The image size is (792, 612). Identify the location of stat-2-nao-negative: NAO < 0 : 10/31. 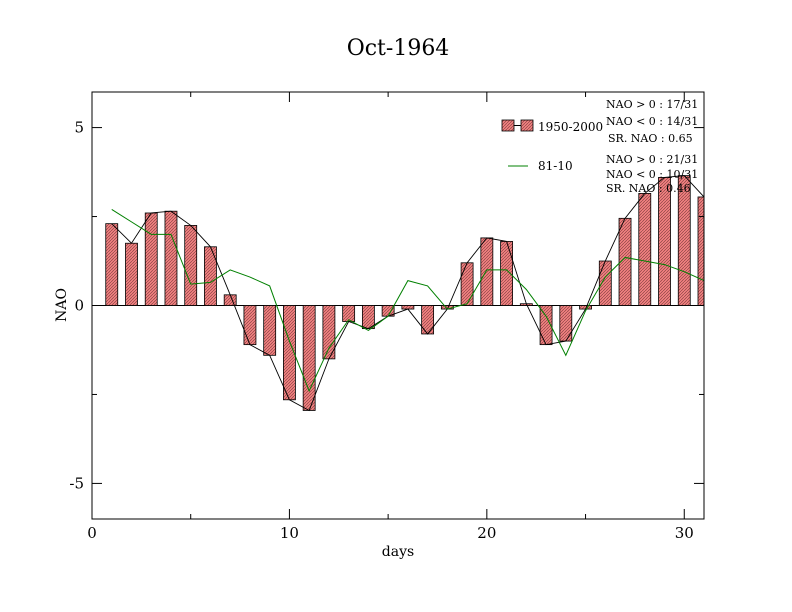
(652, 174).